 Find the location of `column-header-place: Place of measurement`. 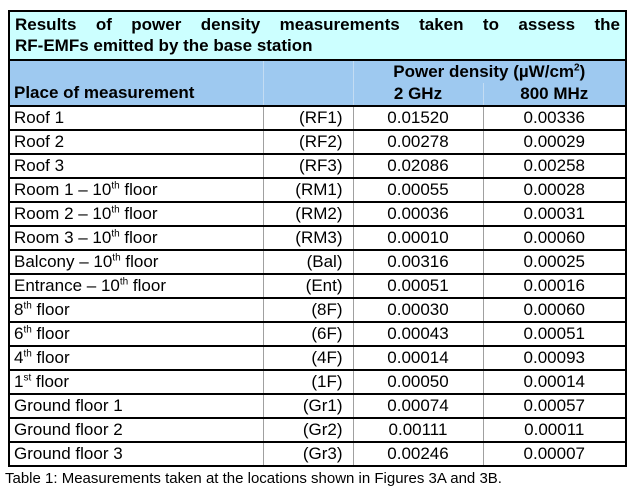

column-header-place: Place of measurement is located at coordinates (136, 83).